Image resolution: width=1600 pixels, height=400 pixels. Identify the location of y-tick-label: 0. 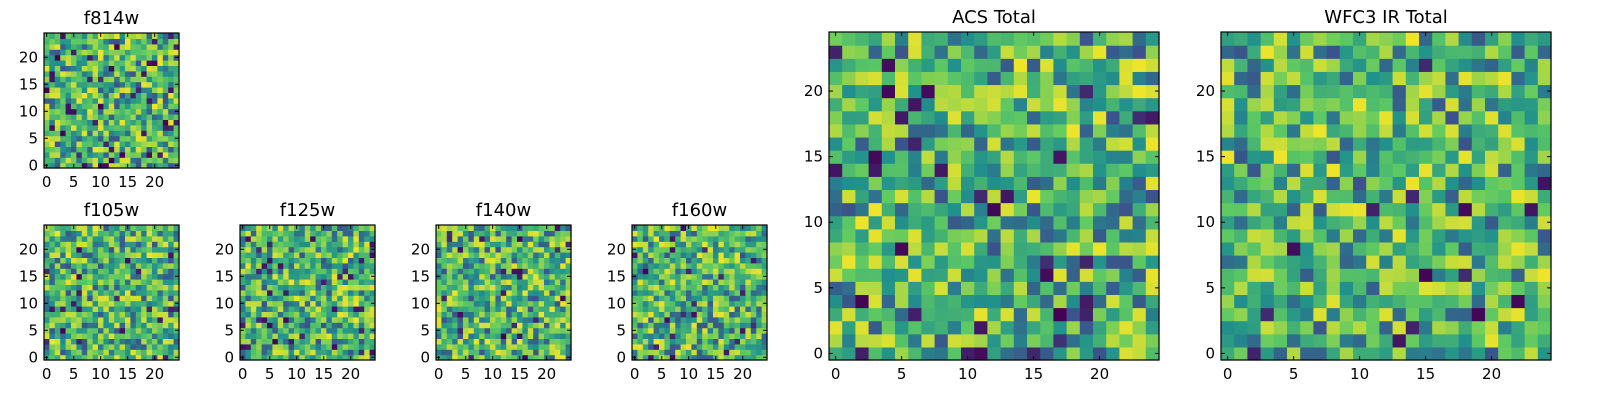
(818, 353).